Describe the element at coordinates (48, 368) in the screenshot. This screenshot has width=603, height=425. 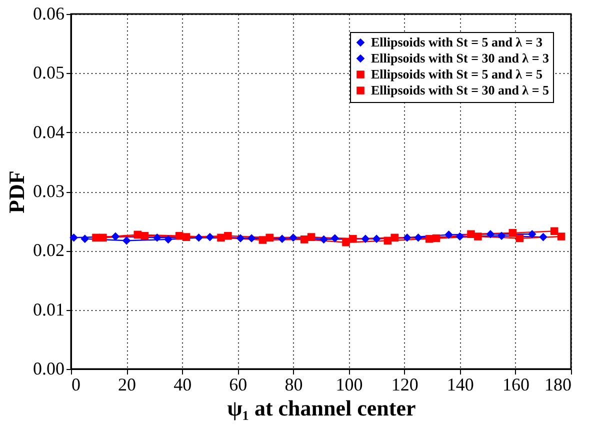
I see `y-tick-label: 0.00` at that location.